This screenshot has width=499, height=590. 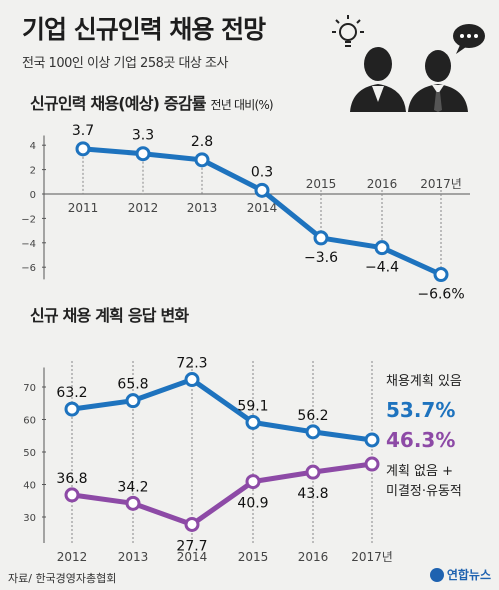 What do you see at coordinates (71, 479) in the screenshot?
I see `chart2-value-label: 36.8` at bounding box center [71, 479].